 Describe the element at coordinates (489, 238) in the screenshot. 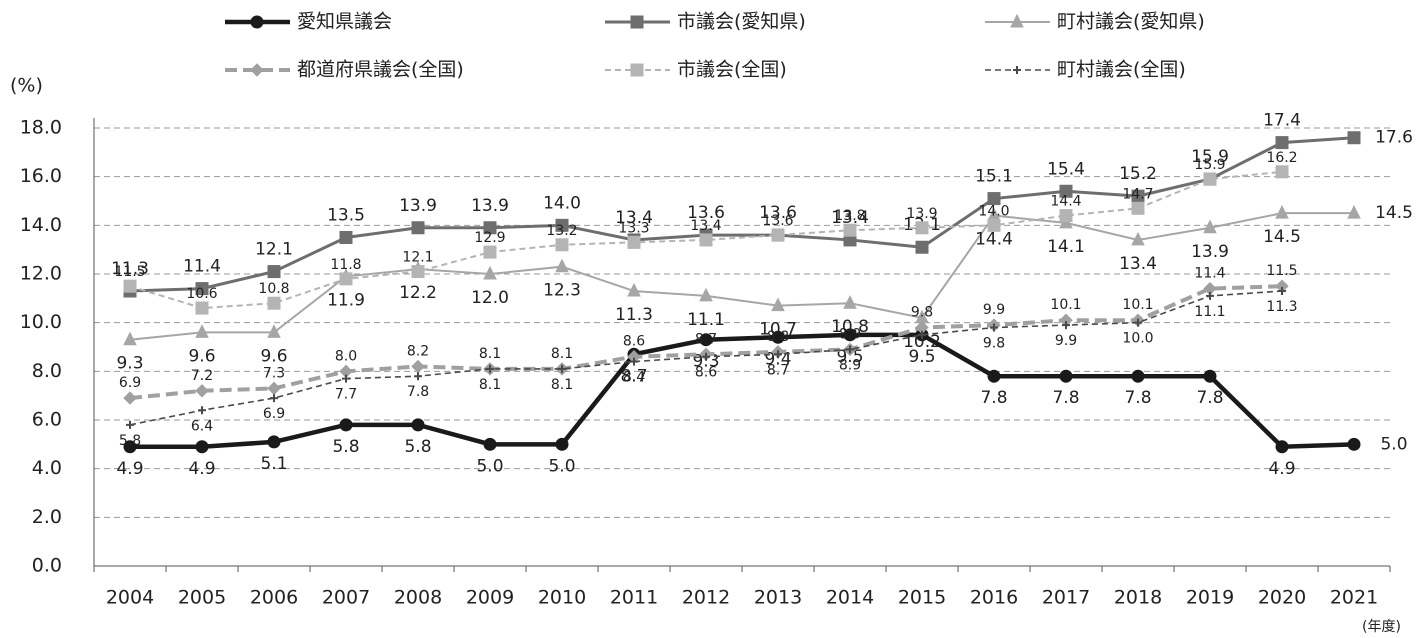

I see `data-label: 12.9` at that location.